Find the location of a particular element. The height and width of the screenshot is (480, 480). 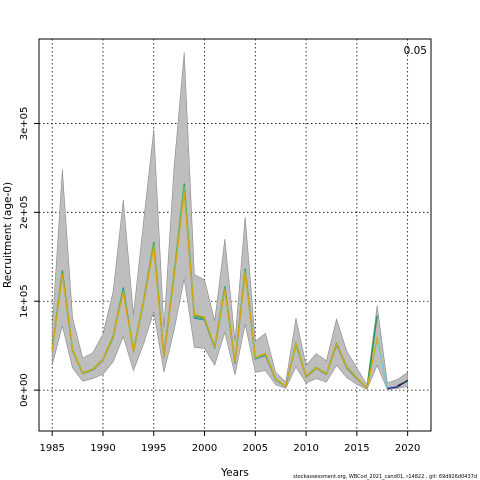

x-axis-title: Years is located at coordinates (234, 473).